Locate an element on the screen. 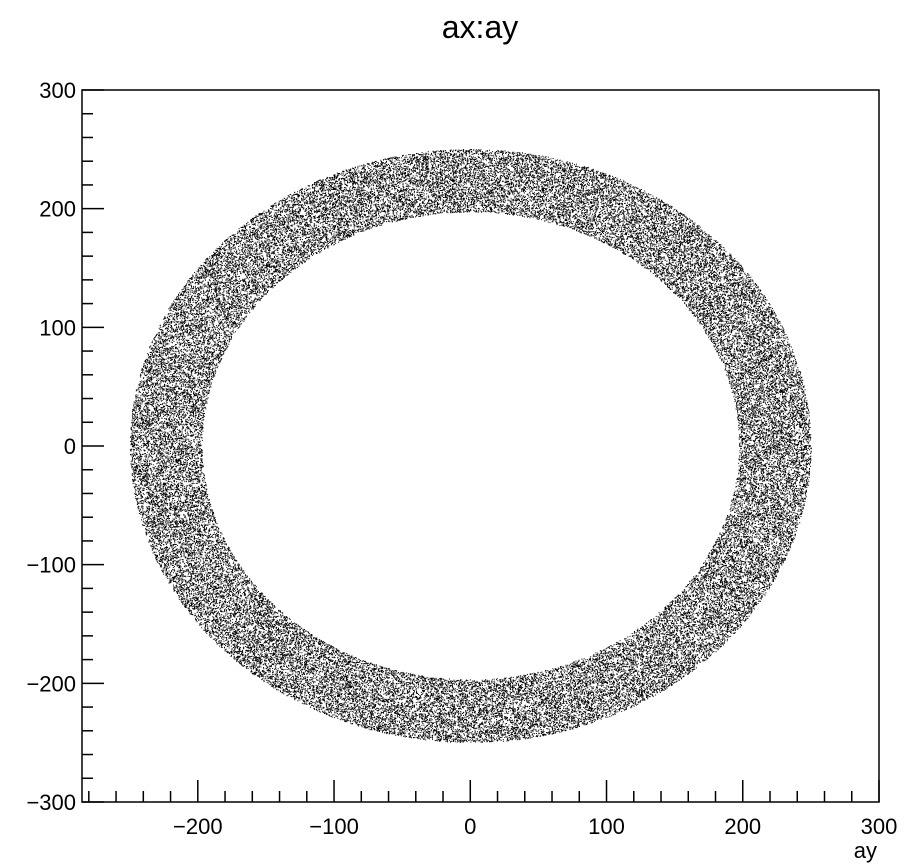 Image resolution: width=905 pixels, height=865 pixels. x-axis-label: ay is located at coordinates (865, 850).